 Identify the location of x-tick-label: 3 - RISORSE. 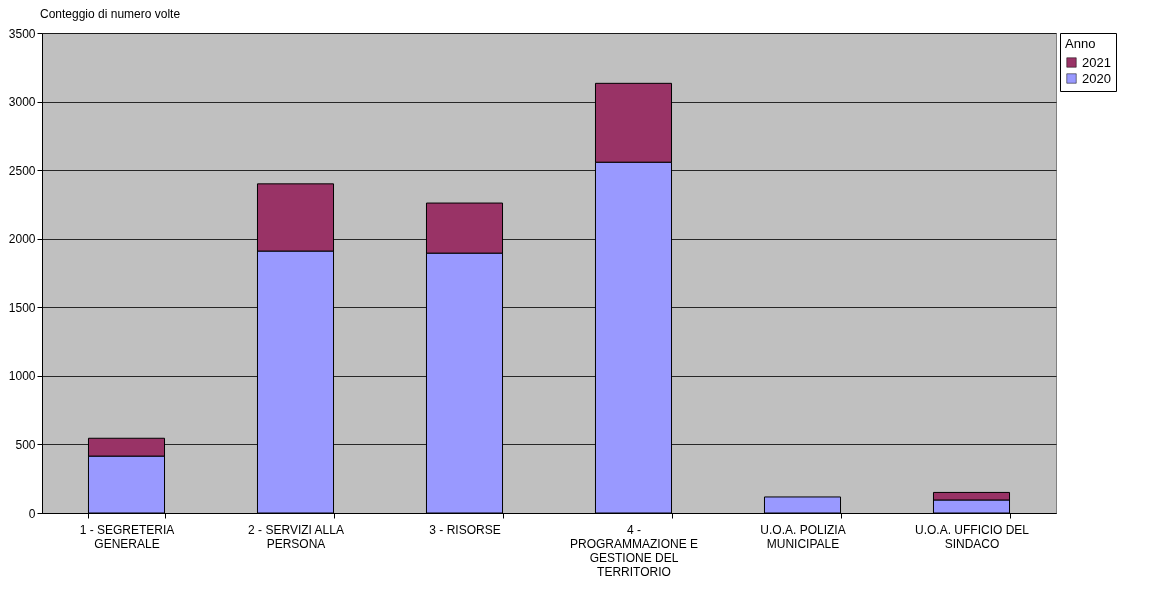
(465, 529).